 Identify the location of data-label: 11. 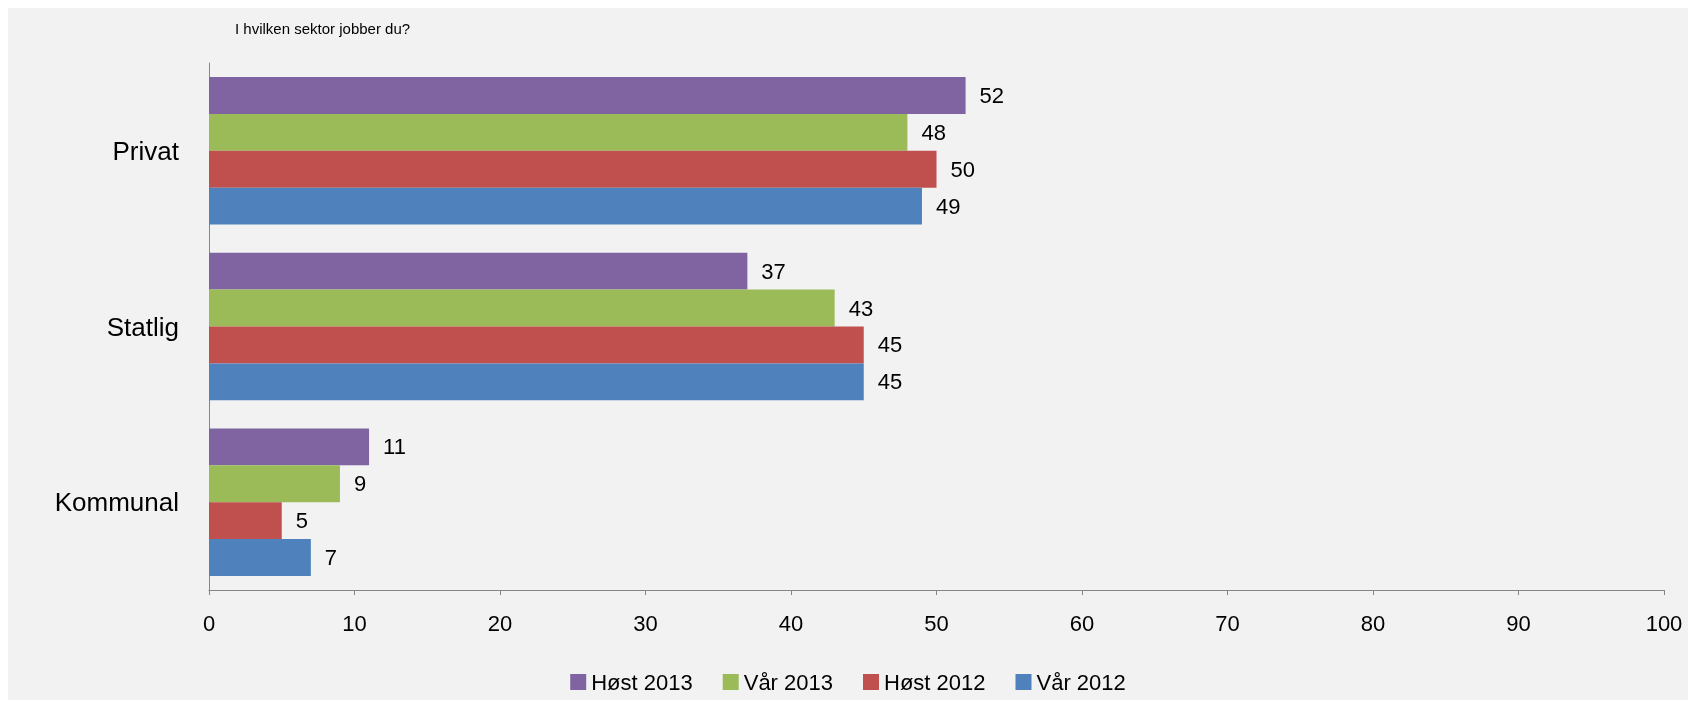
(394, 447).